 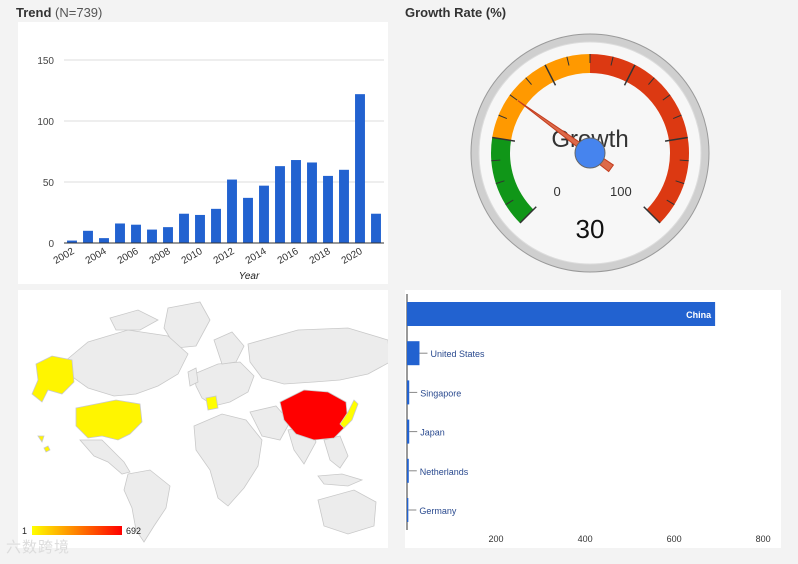 I want to click on bar-label: Singapore, so click(x=440, y=393).